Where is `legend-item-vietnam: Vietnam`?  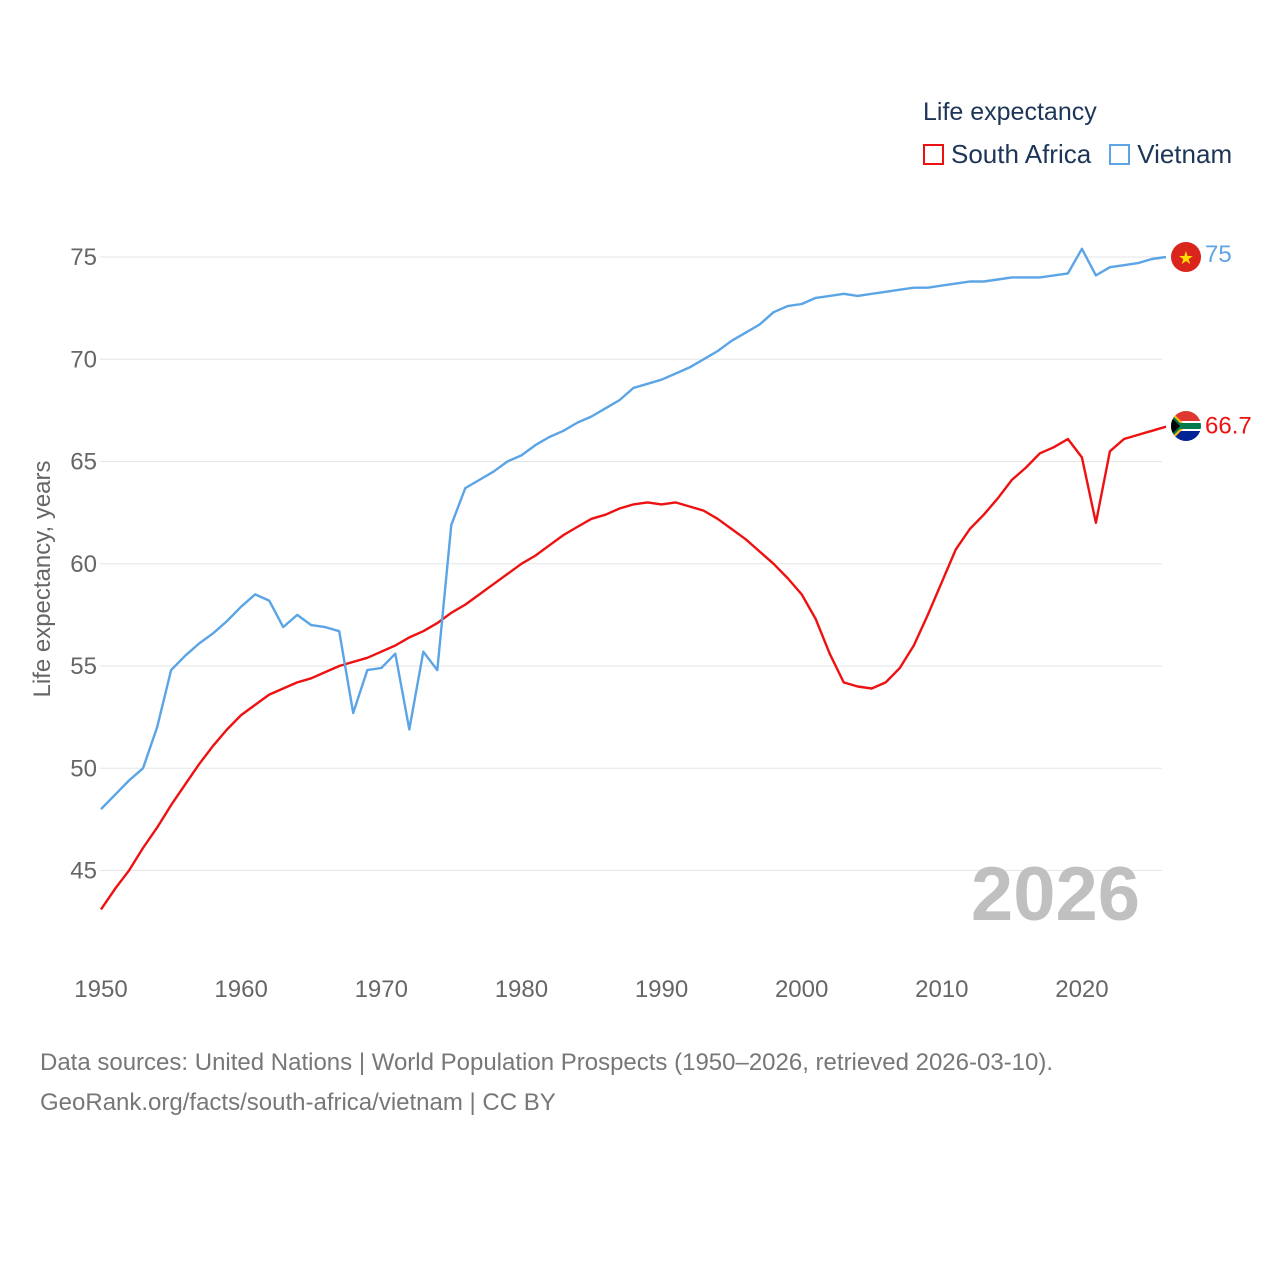 legend-item-vietnam: Vietnam is located at coordinates (1170, 154).